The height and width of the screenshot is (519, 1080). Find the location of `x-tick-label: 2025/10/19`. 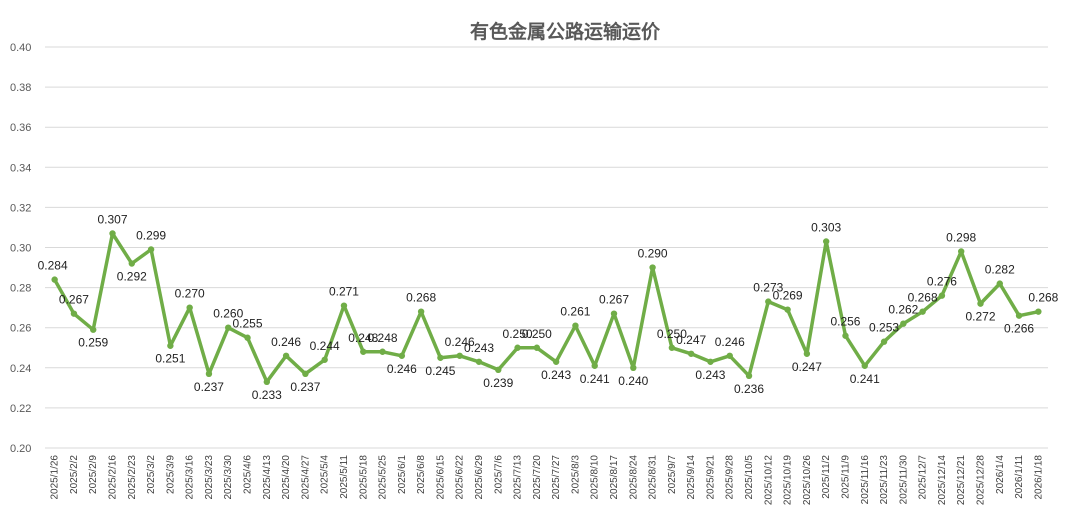

x-tick-label: 2025/10/19 is located at coordinates (788, 480).